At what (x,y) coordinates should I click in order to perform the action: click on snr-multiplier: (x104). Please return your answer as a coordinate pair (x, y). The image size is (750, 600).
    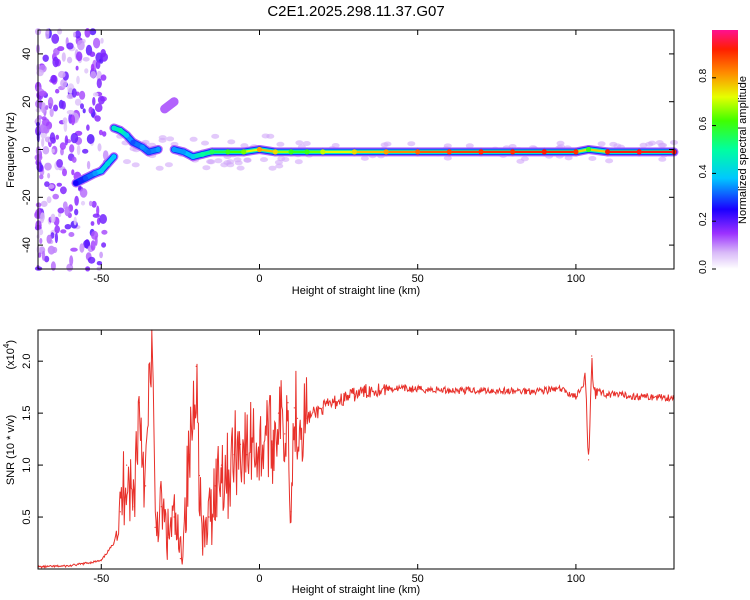
    Looking at the image, I should click on (9, 355).